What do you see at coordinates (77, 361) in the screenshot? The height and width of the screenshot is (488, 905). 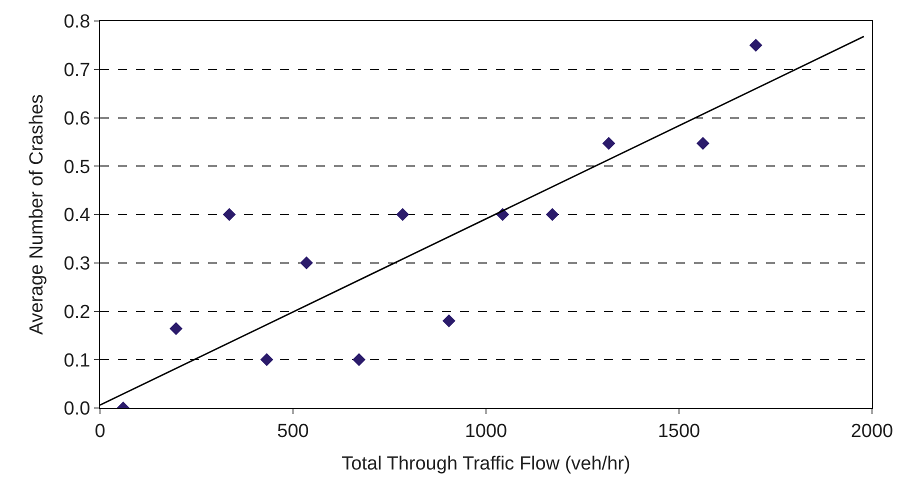 I see `y-tick-label: 0.1` at bounding box center [77, 361].